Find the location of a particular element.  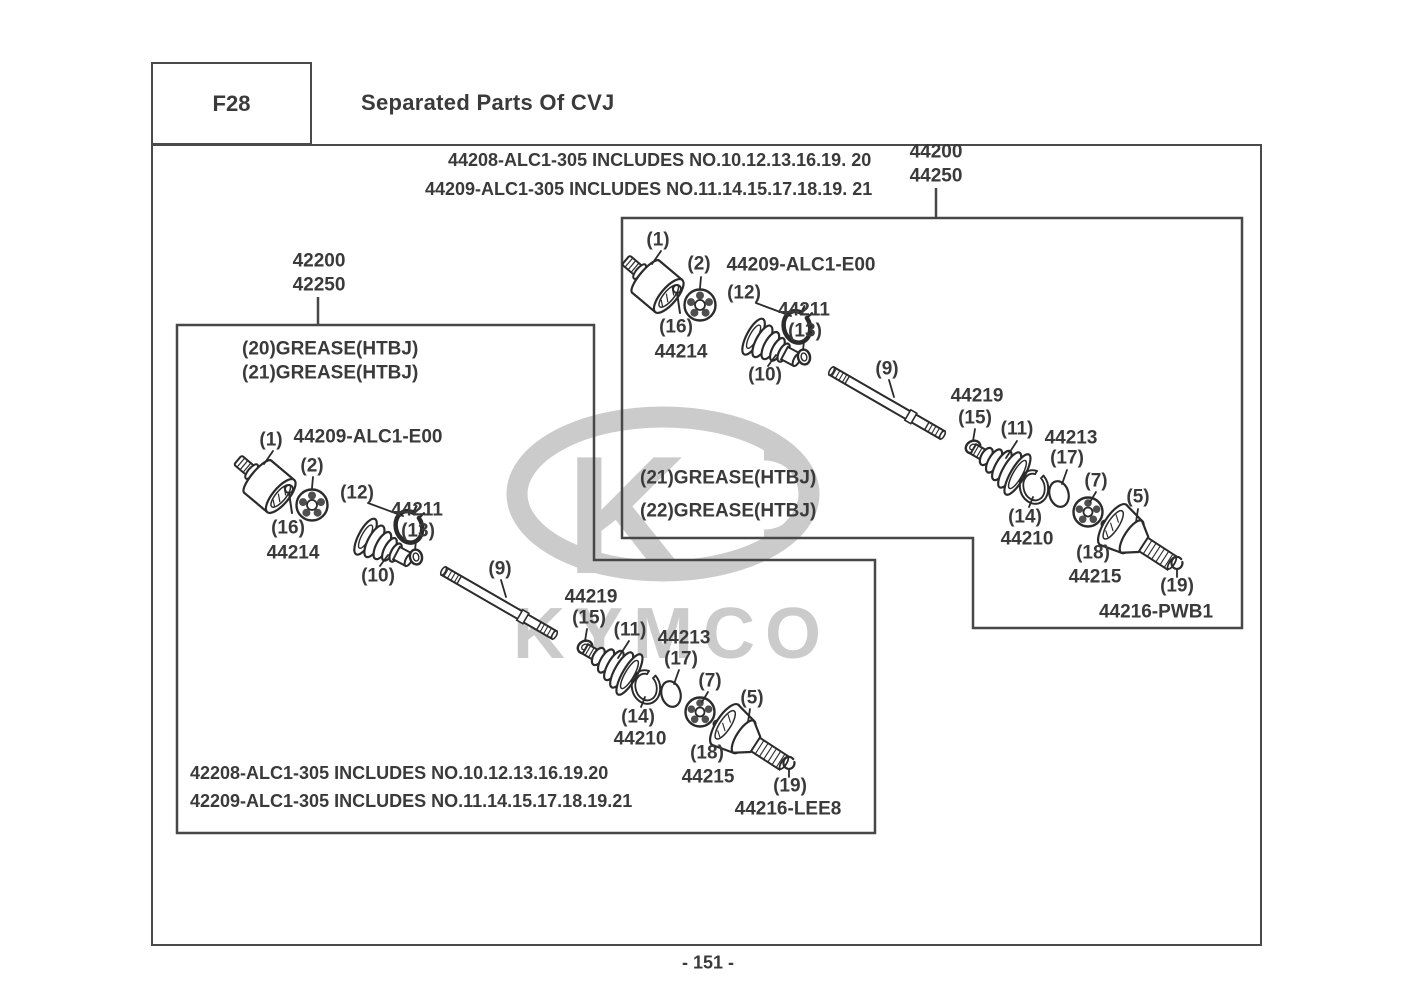

outer-boot-part is located at coordinates (612, 669).